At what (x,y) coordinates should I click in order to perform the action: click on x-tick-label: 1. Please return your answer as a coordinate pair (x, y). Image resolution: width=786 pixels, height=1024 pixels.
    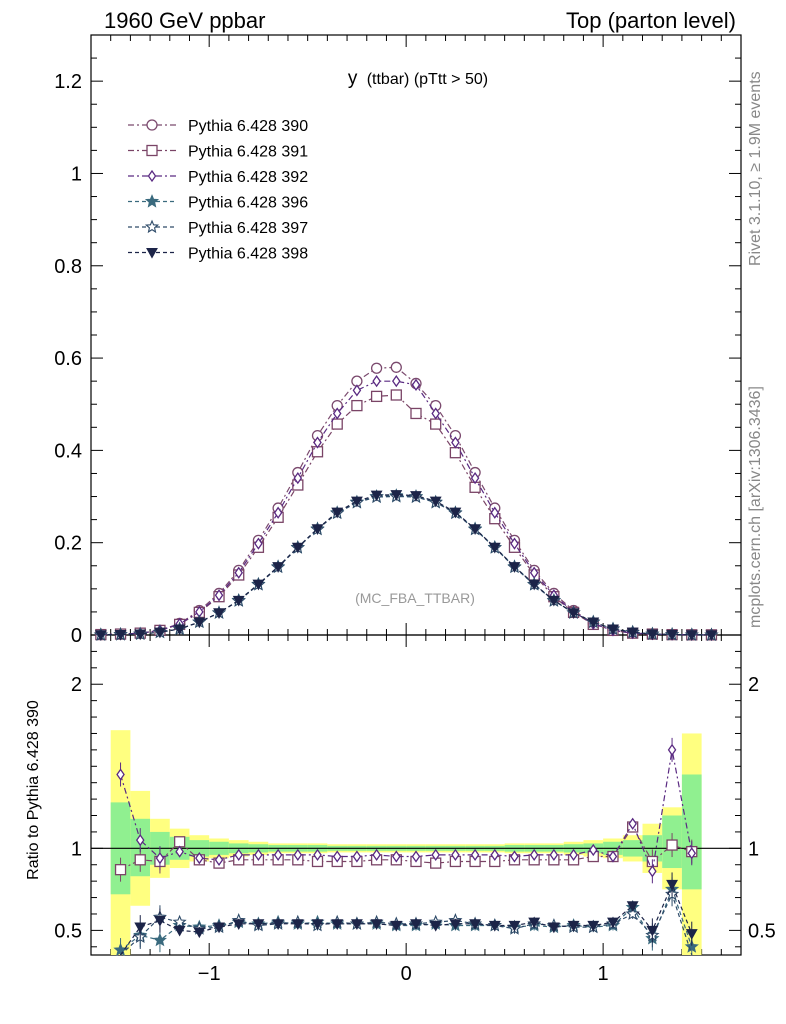
    Looking at the image, I should click on (603, 974).